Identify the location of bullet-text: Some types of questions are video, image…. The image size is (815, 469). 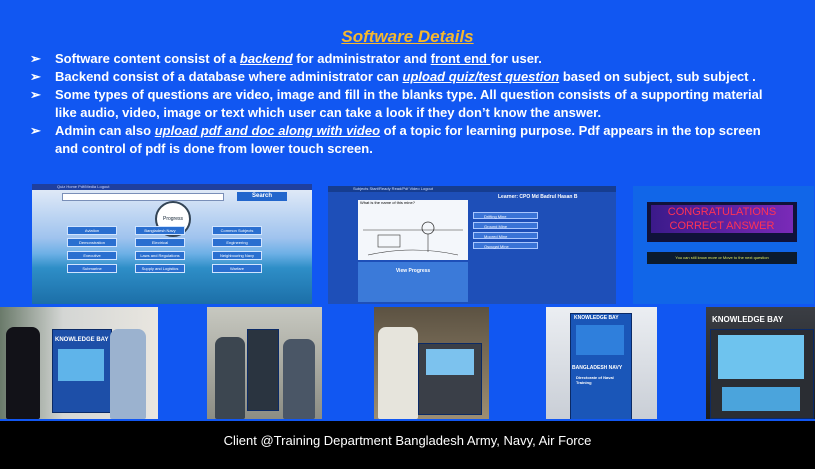
(409, 94).